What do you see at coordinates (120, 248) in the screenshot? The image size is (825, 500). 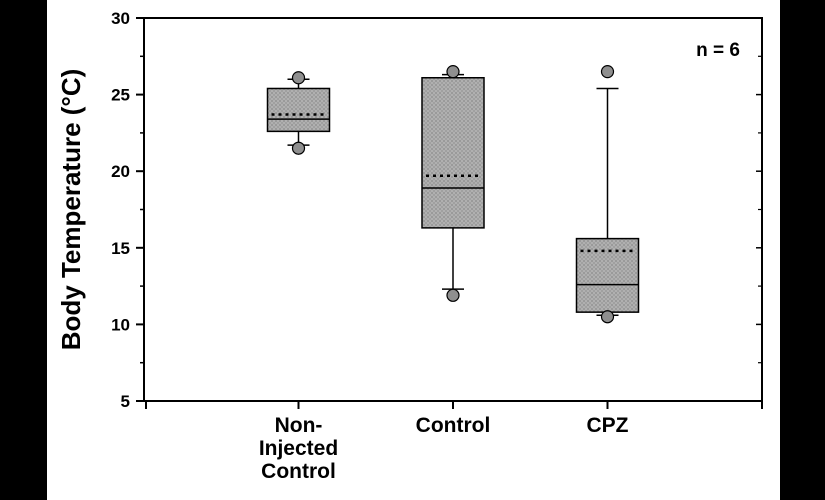 I see `y-tick-label: 15` at bounding box center [120, 248].